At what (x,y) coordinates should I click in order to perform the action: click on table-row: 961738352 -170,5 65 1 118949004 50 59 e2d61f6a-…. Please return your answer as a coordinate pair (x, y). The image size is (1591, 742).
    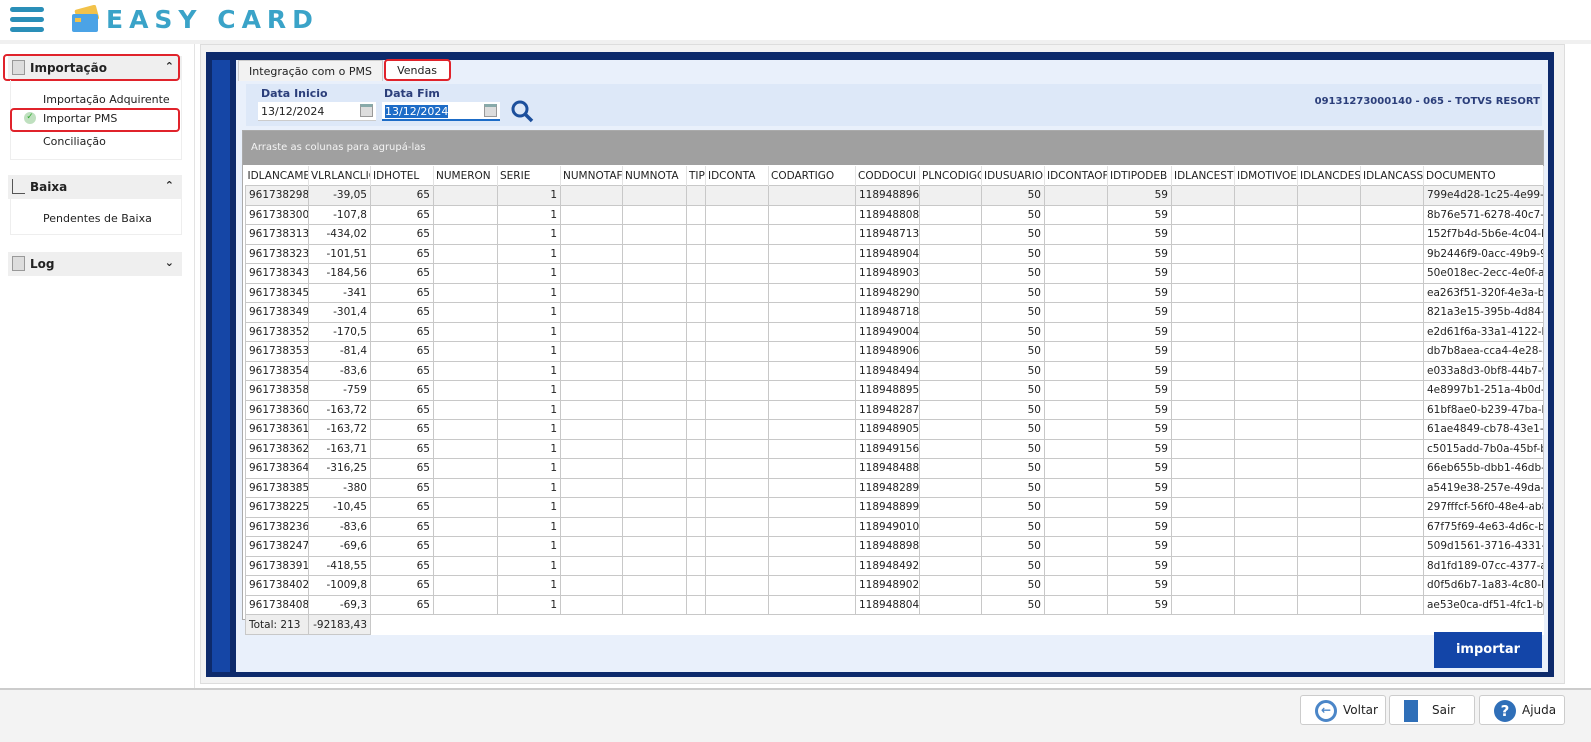
    Looking at the image, I should click on (894, 331).